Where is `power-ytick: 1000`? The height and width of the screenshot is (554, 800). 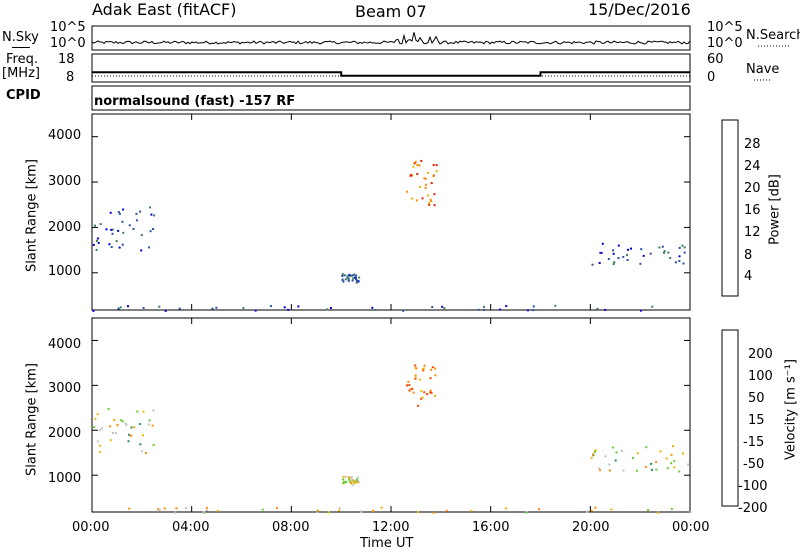 power-ytick: 1000 is located at coordinates (65, 271).